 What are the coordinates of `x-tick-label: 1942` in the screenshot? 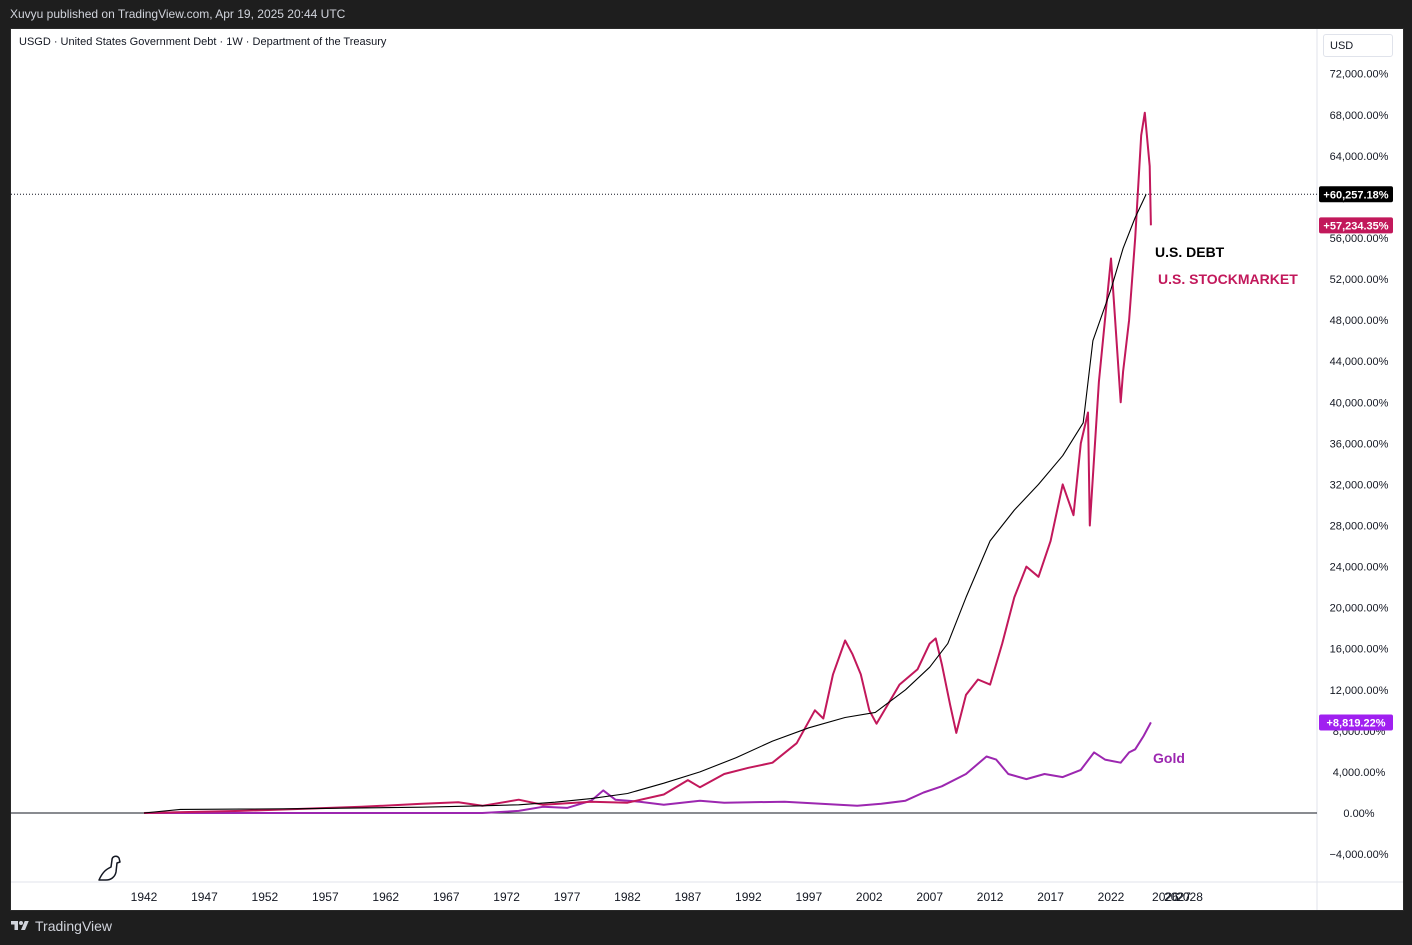 It's located at (144, 897).